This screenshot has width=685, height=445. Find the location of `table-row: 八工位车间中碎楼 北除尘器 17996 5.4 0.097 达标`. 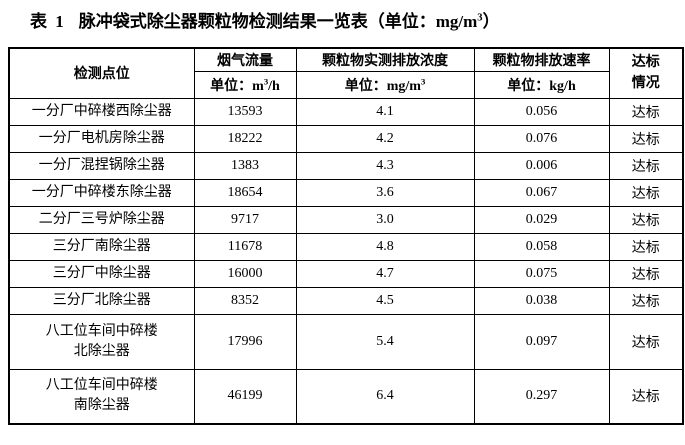

table-row: 八工位车间中碎楼 北除尘器 17996 5.4 0.097 达标 is located at coordinates (346, 341).